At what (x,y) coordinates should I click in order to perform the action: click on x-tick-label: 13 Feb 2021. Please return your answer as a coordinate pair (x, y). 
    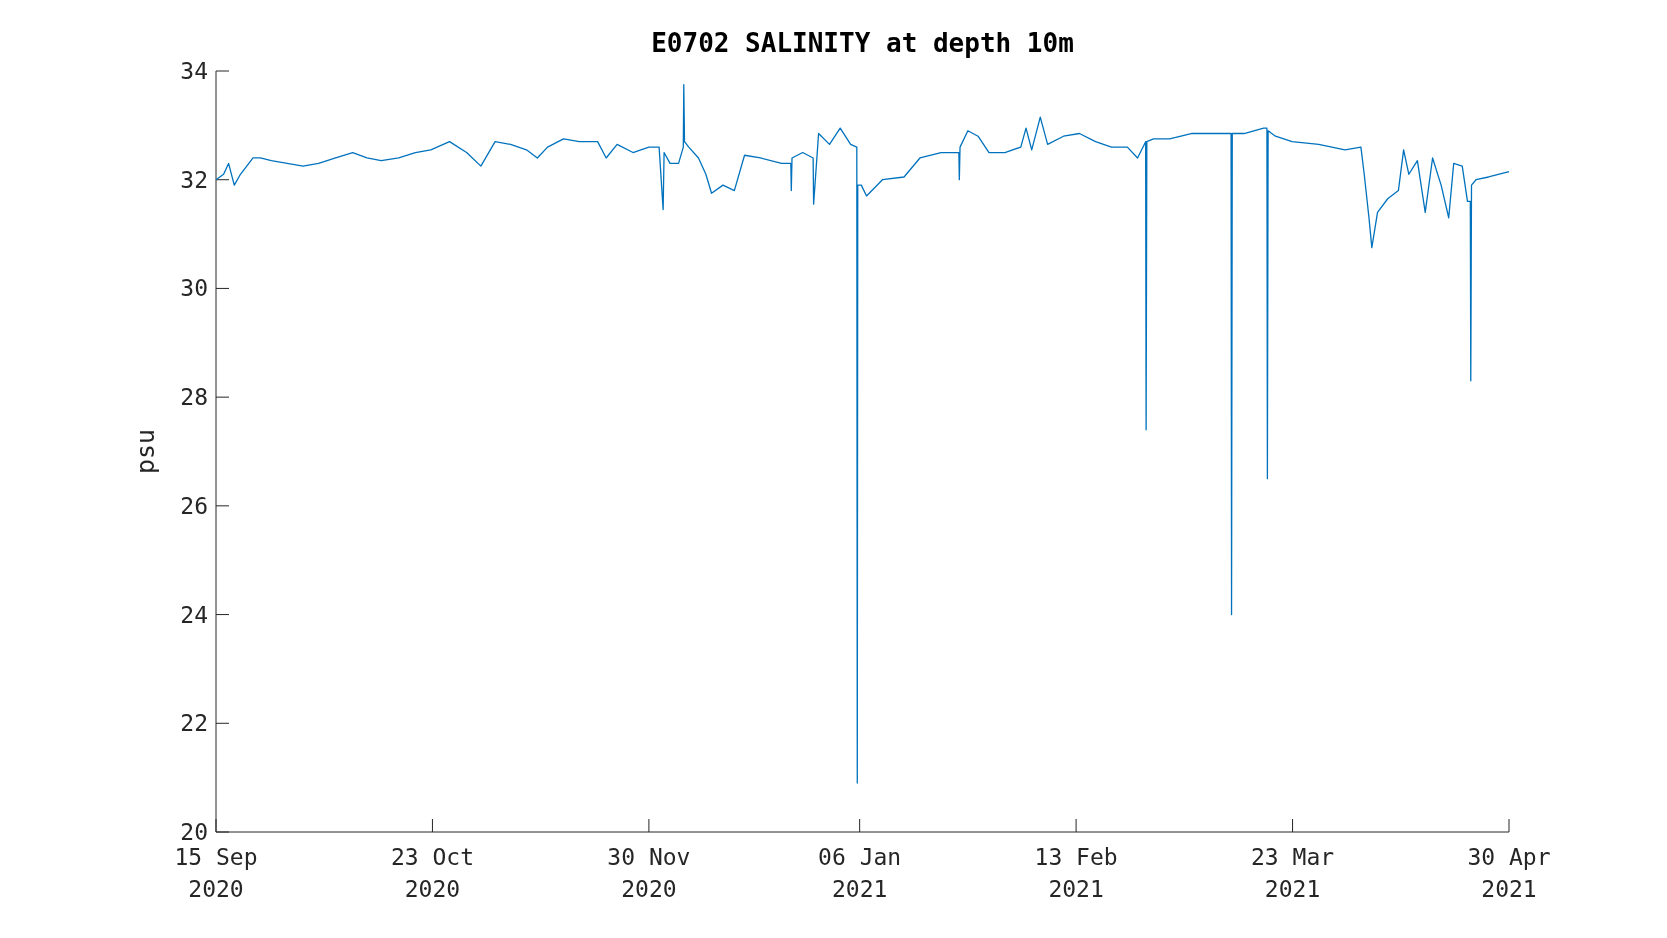
    Looking at the image, I should click on (1076, 873).